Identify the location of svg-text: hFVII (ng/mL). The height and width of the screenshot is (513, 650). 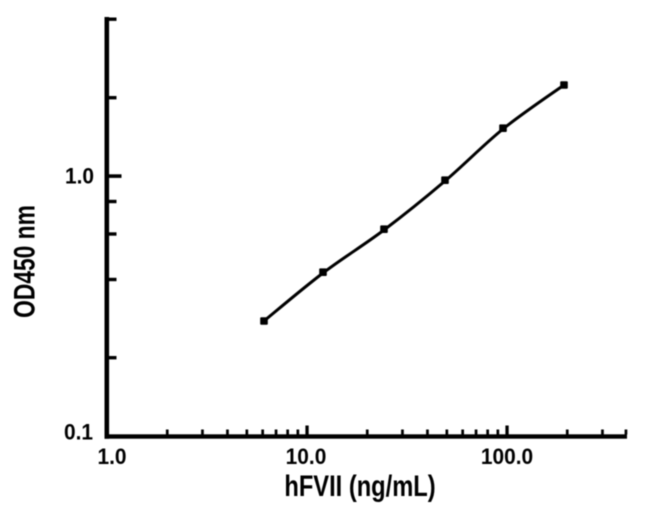
(359, 485).